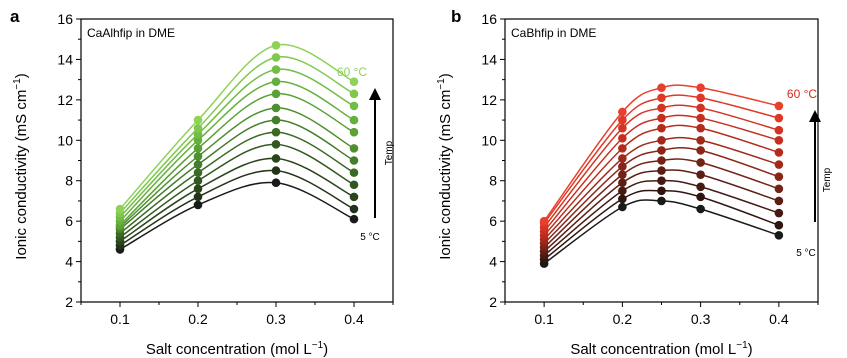 Image resolution: width=847 pixels, height=358 pixels. Describe the element at coordinates (389, 152) in the screenshot. I see `arrow-label-temp: Temp` at that location.